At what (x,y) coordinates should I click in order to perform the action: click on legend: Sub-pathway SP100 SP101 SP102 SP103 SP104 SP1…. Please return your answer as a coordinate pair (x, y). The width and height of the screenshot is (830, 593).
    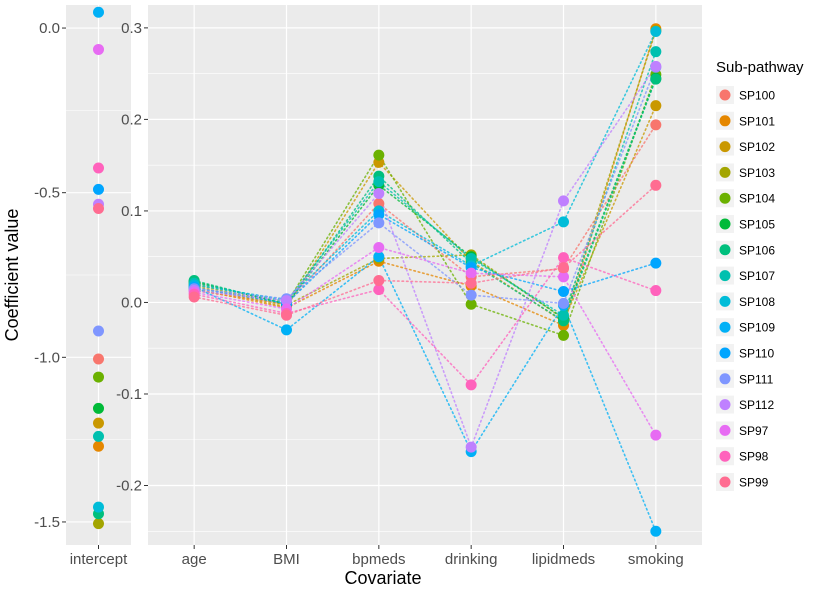
    Looking at the image, I should click on (769, 276).